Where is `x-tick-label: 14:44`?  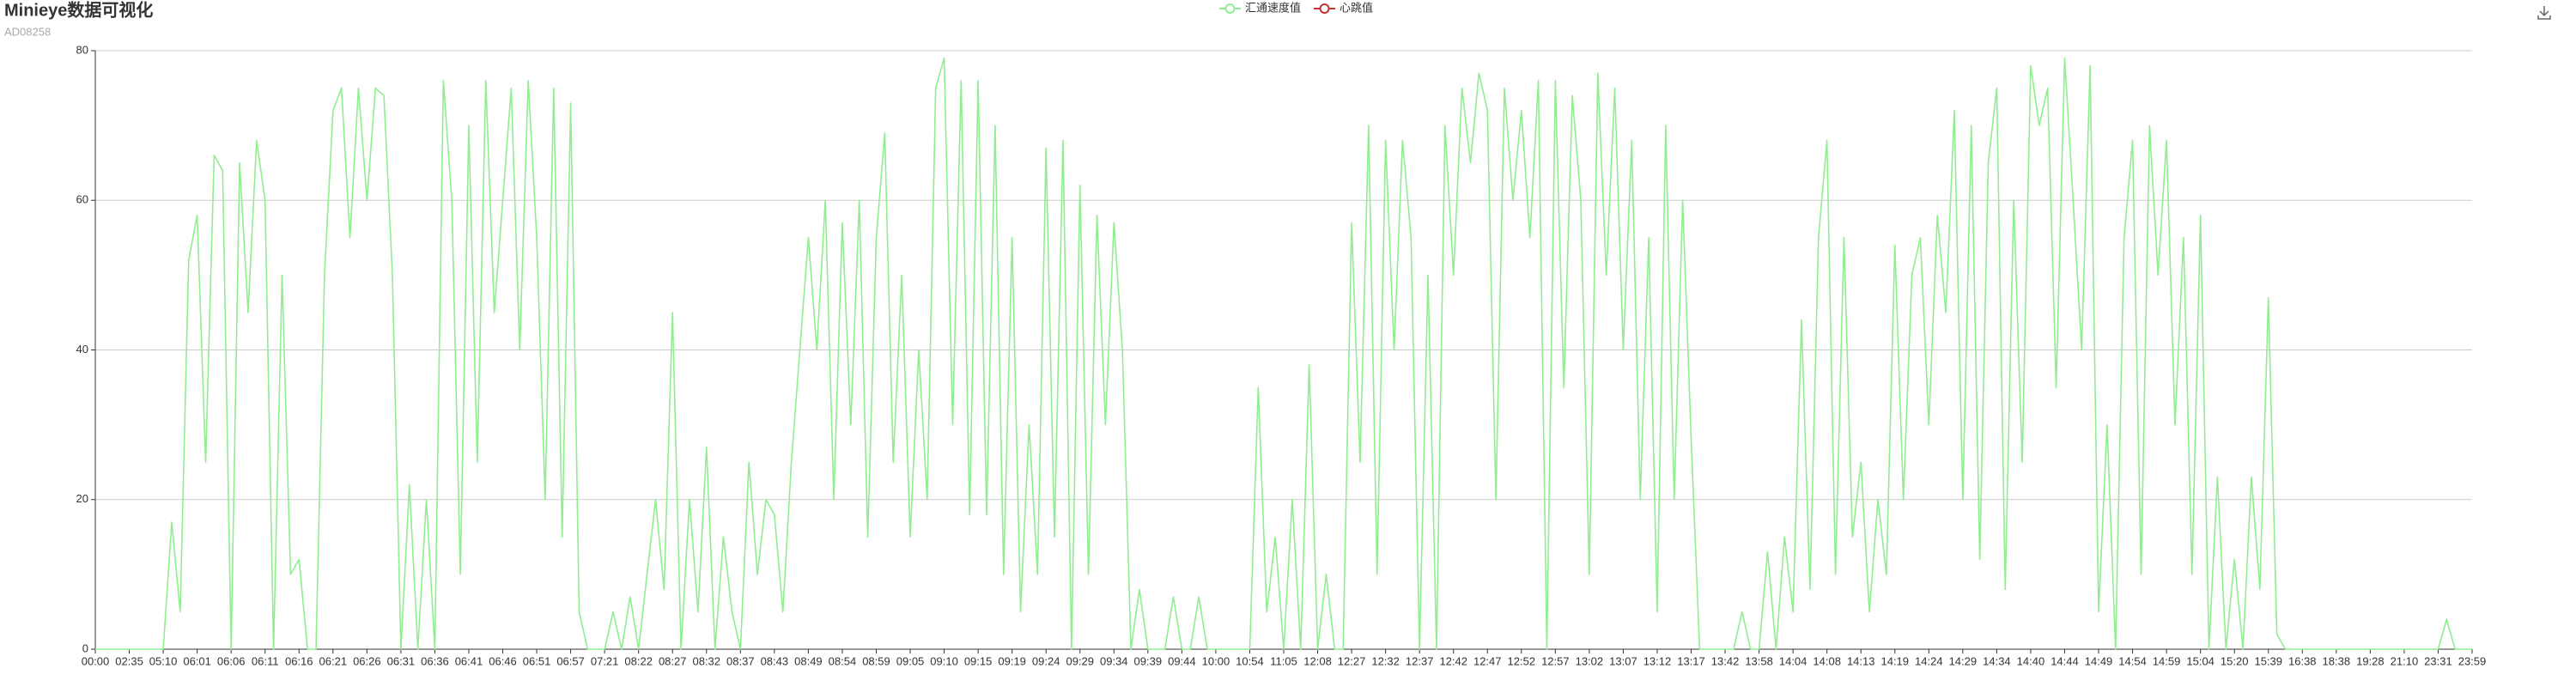 x-tick-label: 14:44 is located at coordinates (2064, 660).